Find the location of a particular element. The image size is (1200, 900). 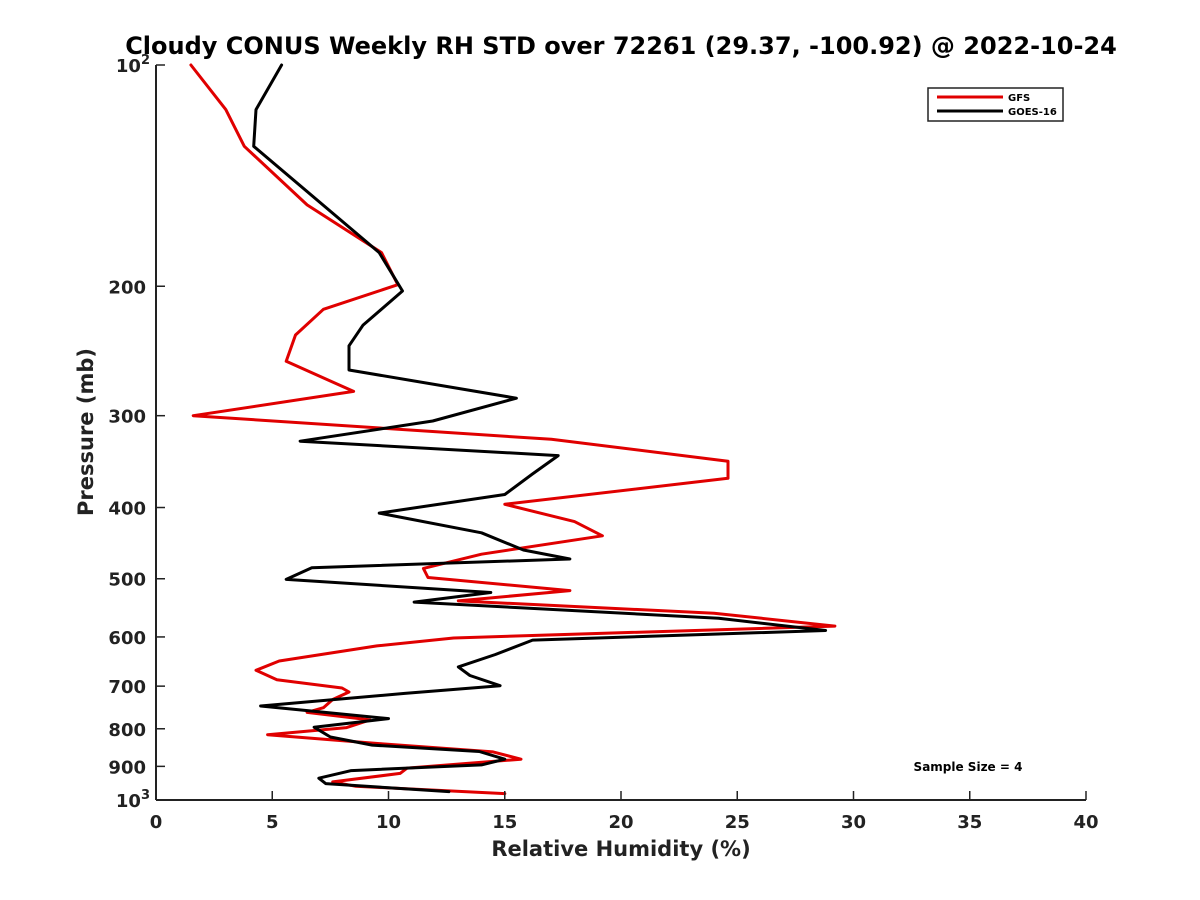

legend-box is located at coordinates (995, 104).